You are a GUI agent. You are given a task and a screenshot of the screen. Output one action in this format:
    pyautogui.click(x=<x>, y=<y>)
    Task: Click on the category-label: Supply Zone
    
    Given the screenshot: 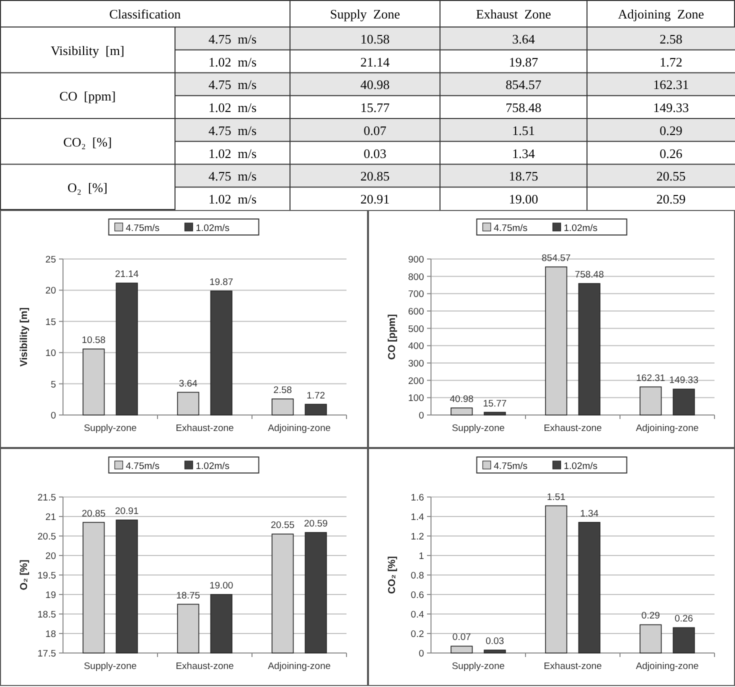 What is the action you would take?
    pyautogui.click(x=365, y=14)
    